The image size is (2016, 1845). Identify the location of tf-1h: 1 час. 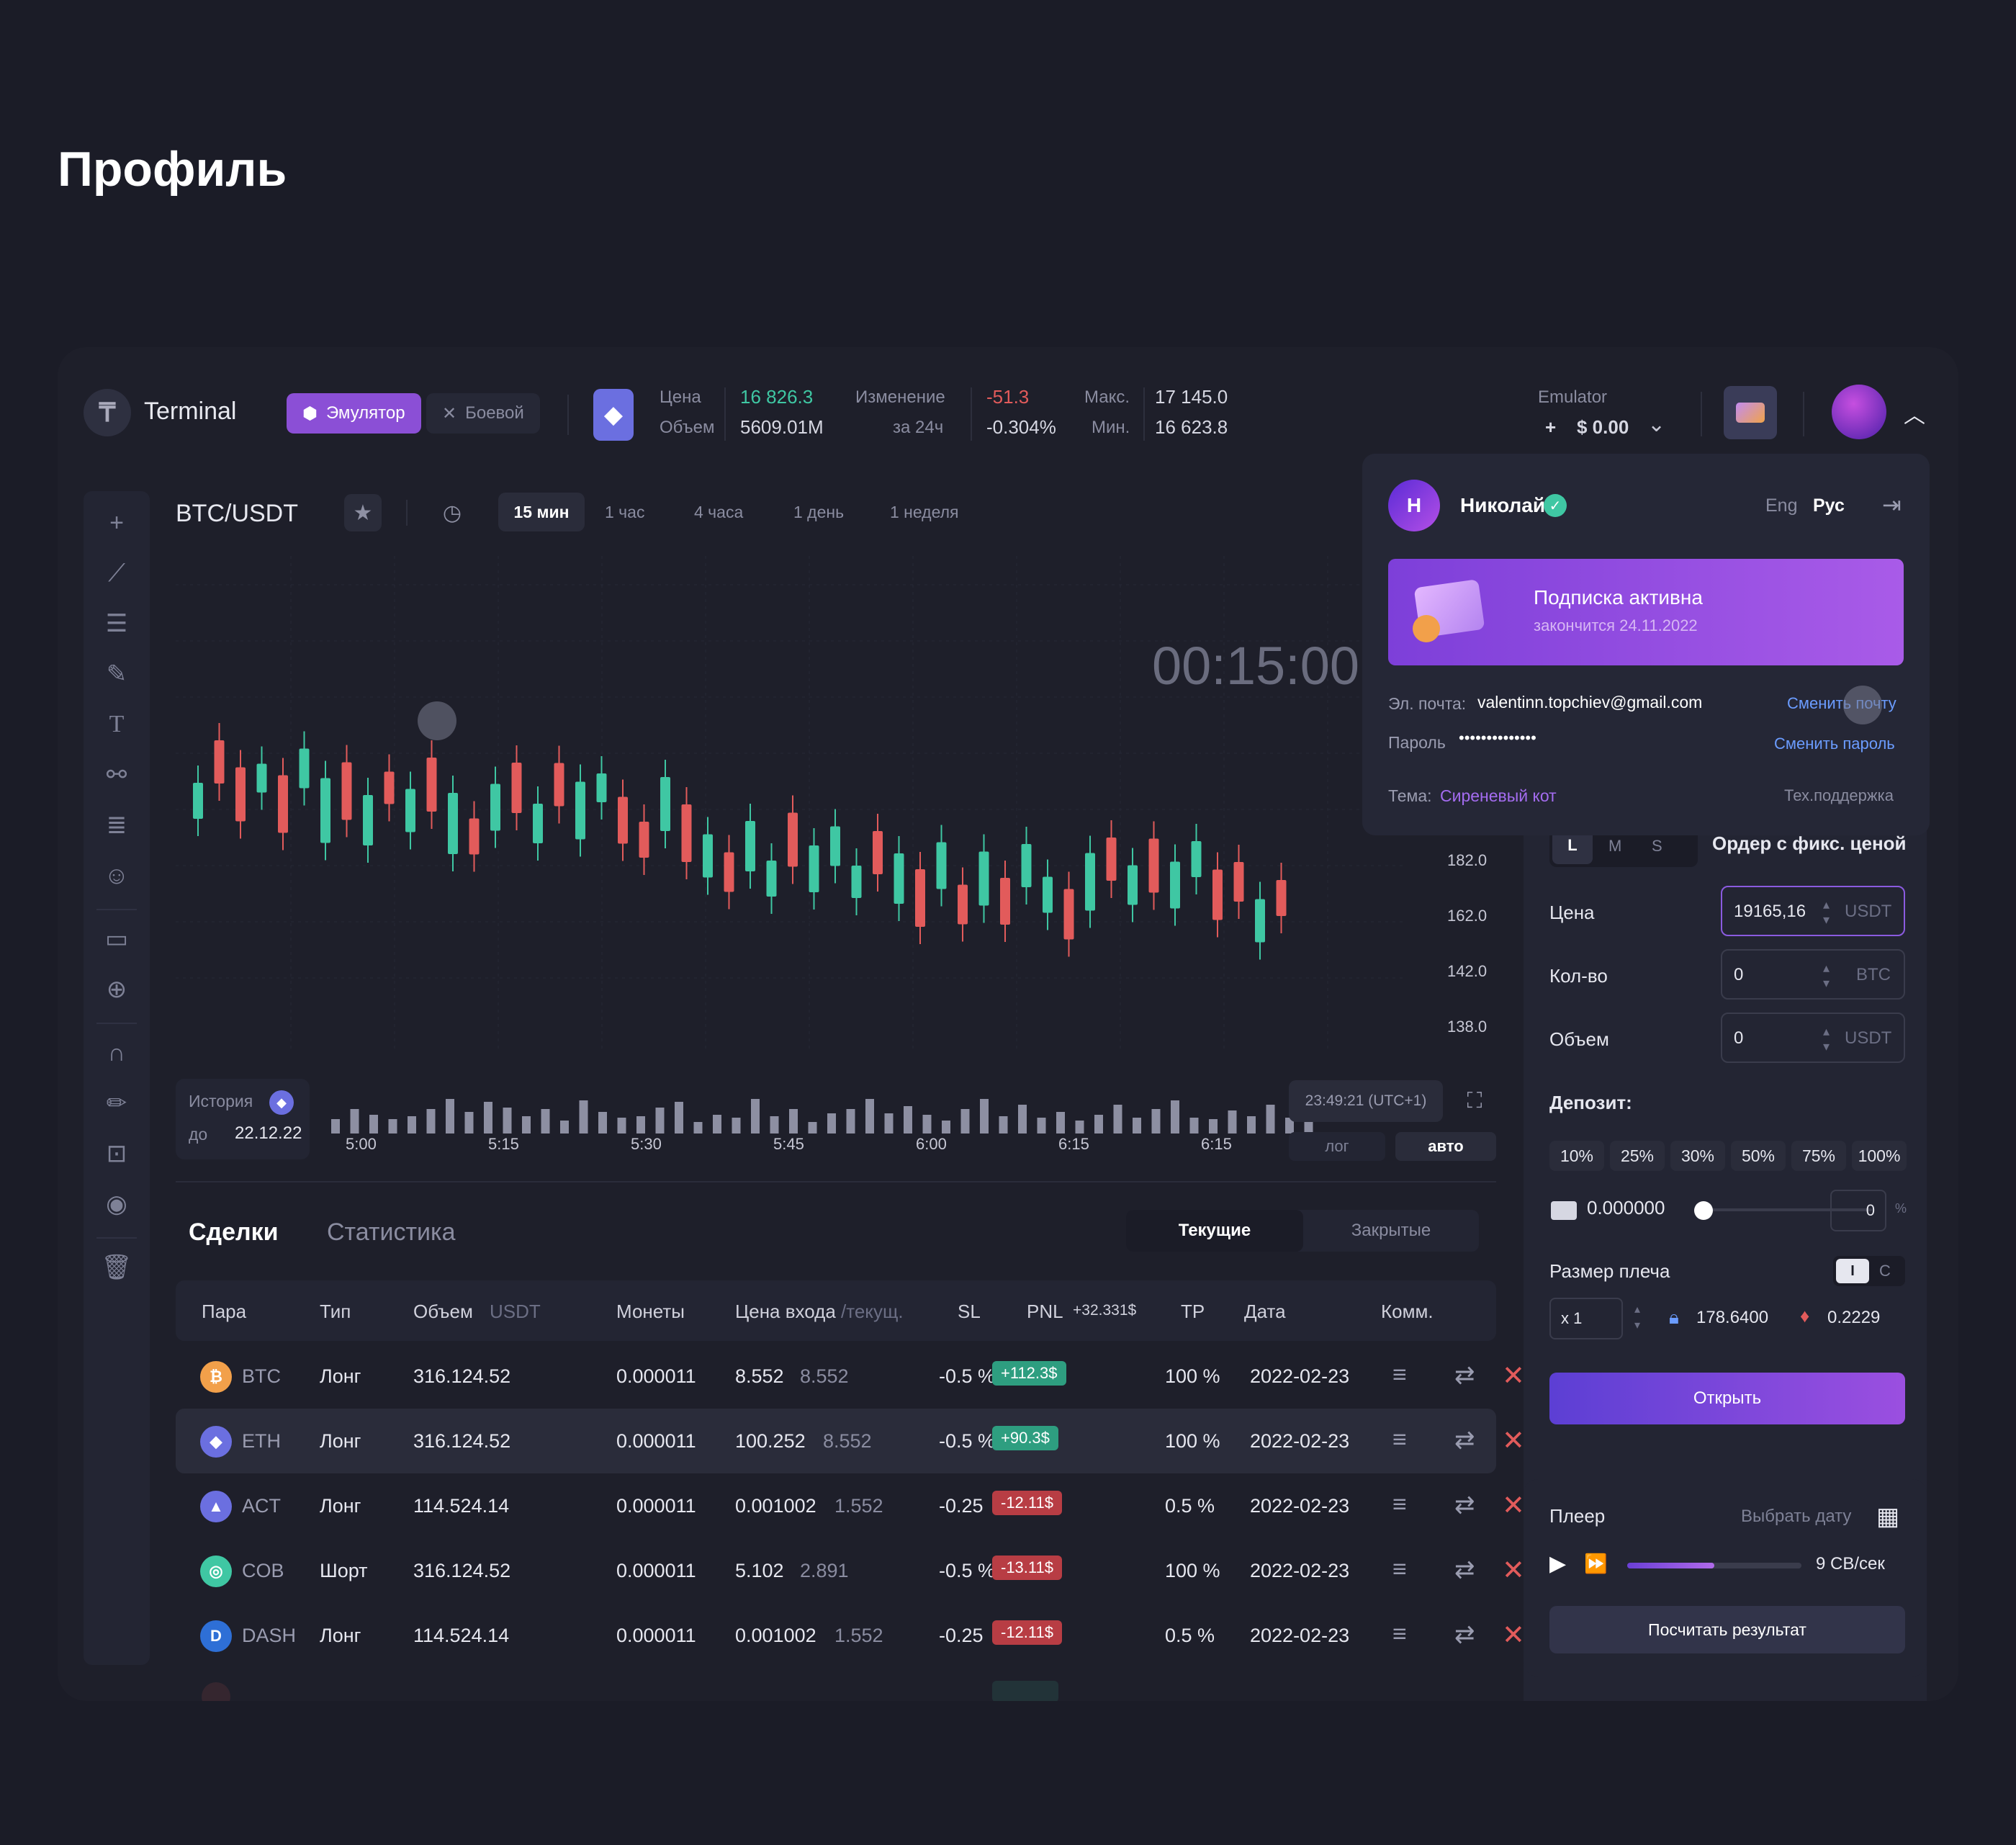
(625, 511).